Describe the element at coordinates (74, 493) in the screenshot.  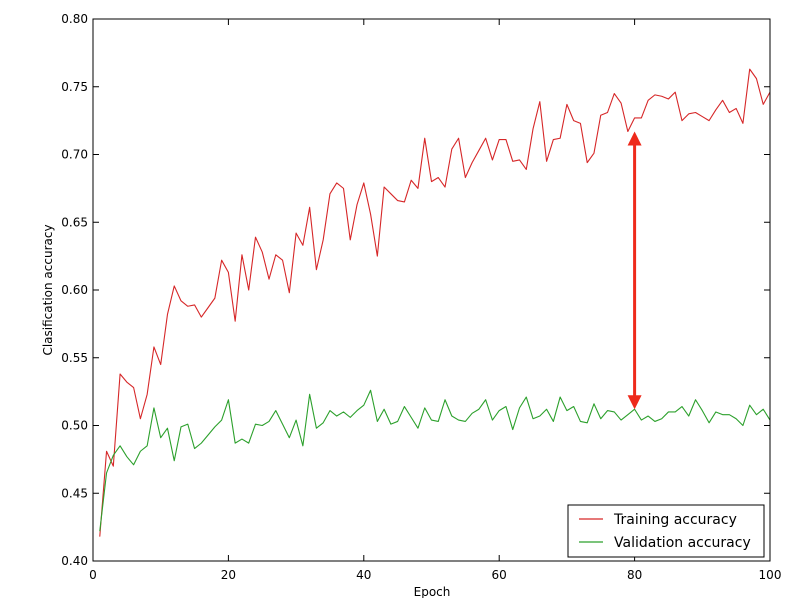
I see `y-tick-label: 0.45` at that location.